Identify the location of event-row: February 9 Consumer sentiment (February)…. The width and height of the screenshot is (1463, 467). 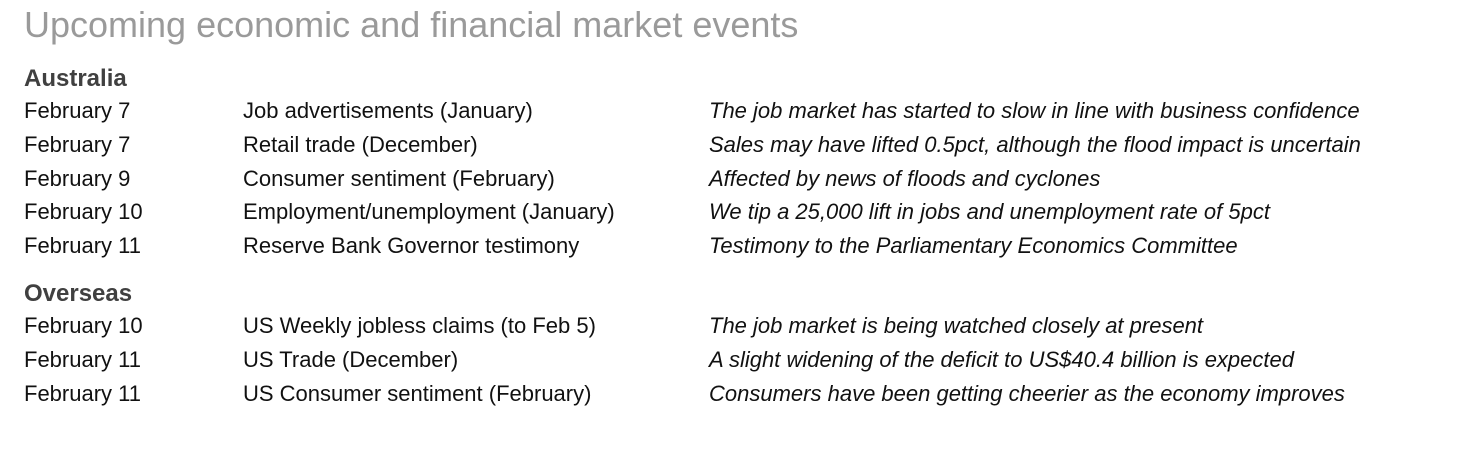
(562, 179).